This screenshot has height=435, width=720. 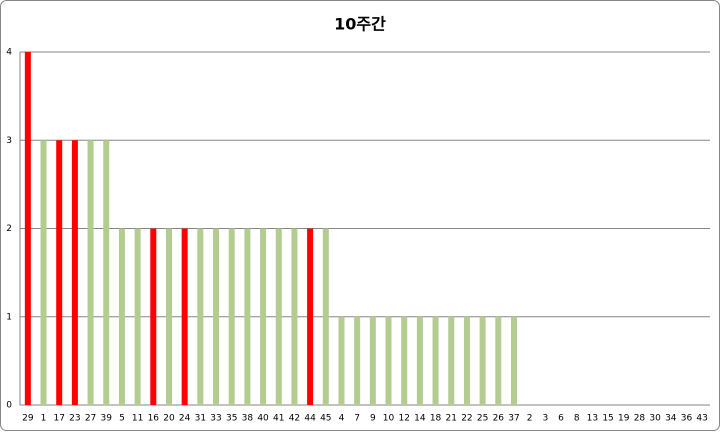 What do you see at coordinates (58, 419) in the screenshot?
I see `x-tick-label: 17` at bounding box center [58, 419].